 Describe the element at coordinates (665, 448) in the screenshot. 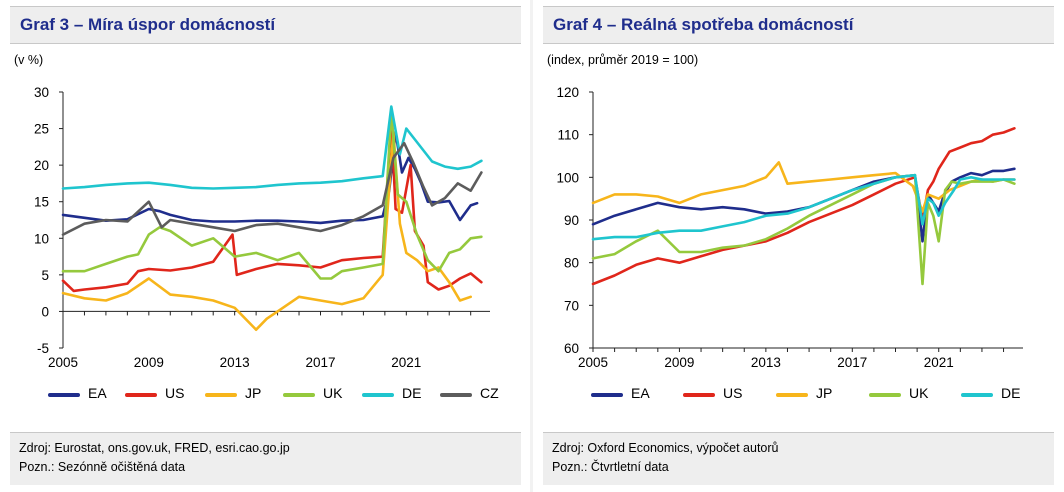

I see `source-note: Zdroj: Oxford Economics, výpočet autorů` at that location.